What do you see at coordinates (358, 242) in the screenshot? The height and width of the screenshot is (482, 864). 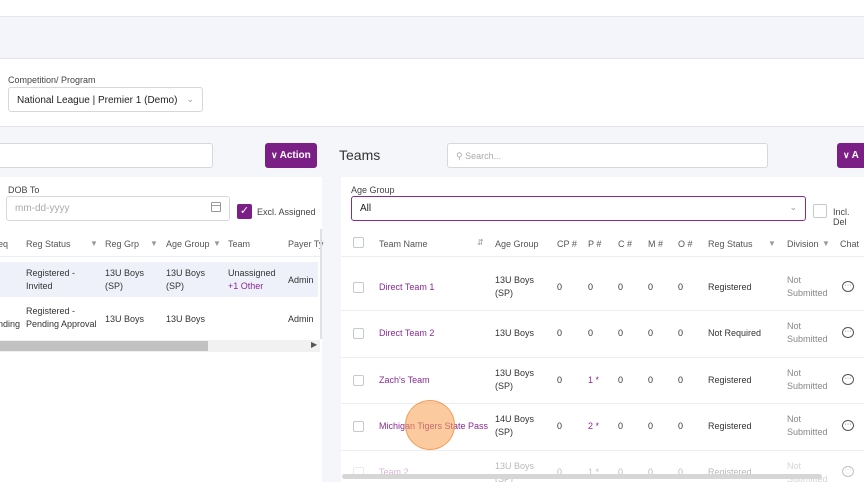 I see `select-all-checkbox` at bounding box center [358, 242].